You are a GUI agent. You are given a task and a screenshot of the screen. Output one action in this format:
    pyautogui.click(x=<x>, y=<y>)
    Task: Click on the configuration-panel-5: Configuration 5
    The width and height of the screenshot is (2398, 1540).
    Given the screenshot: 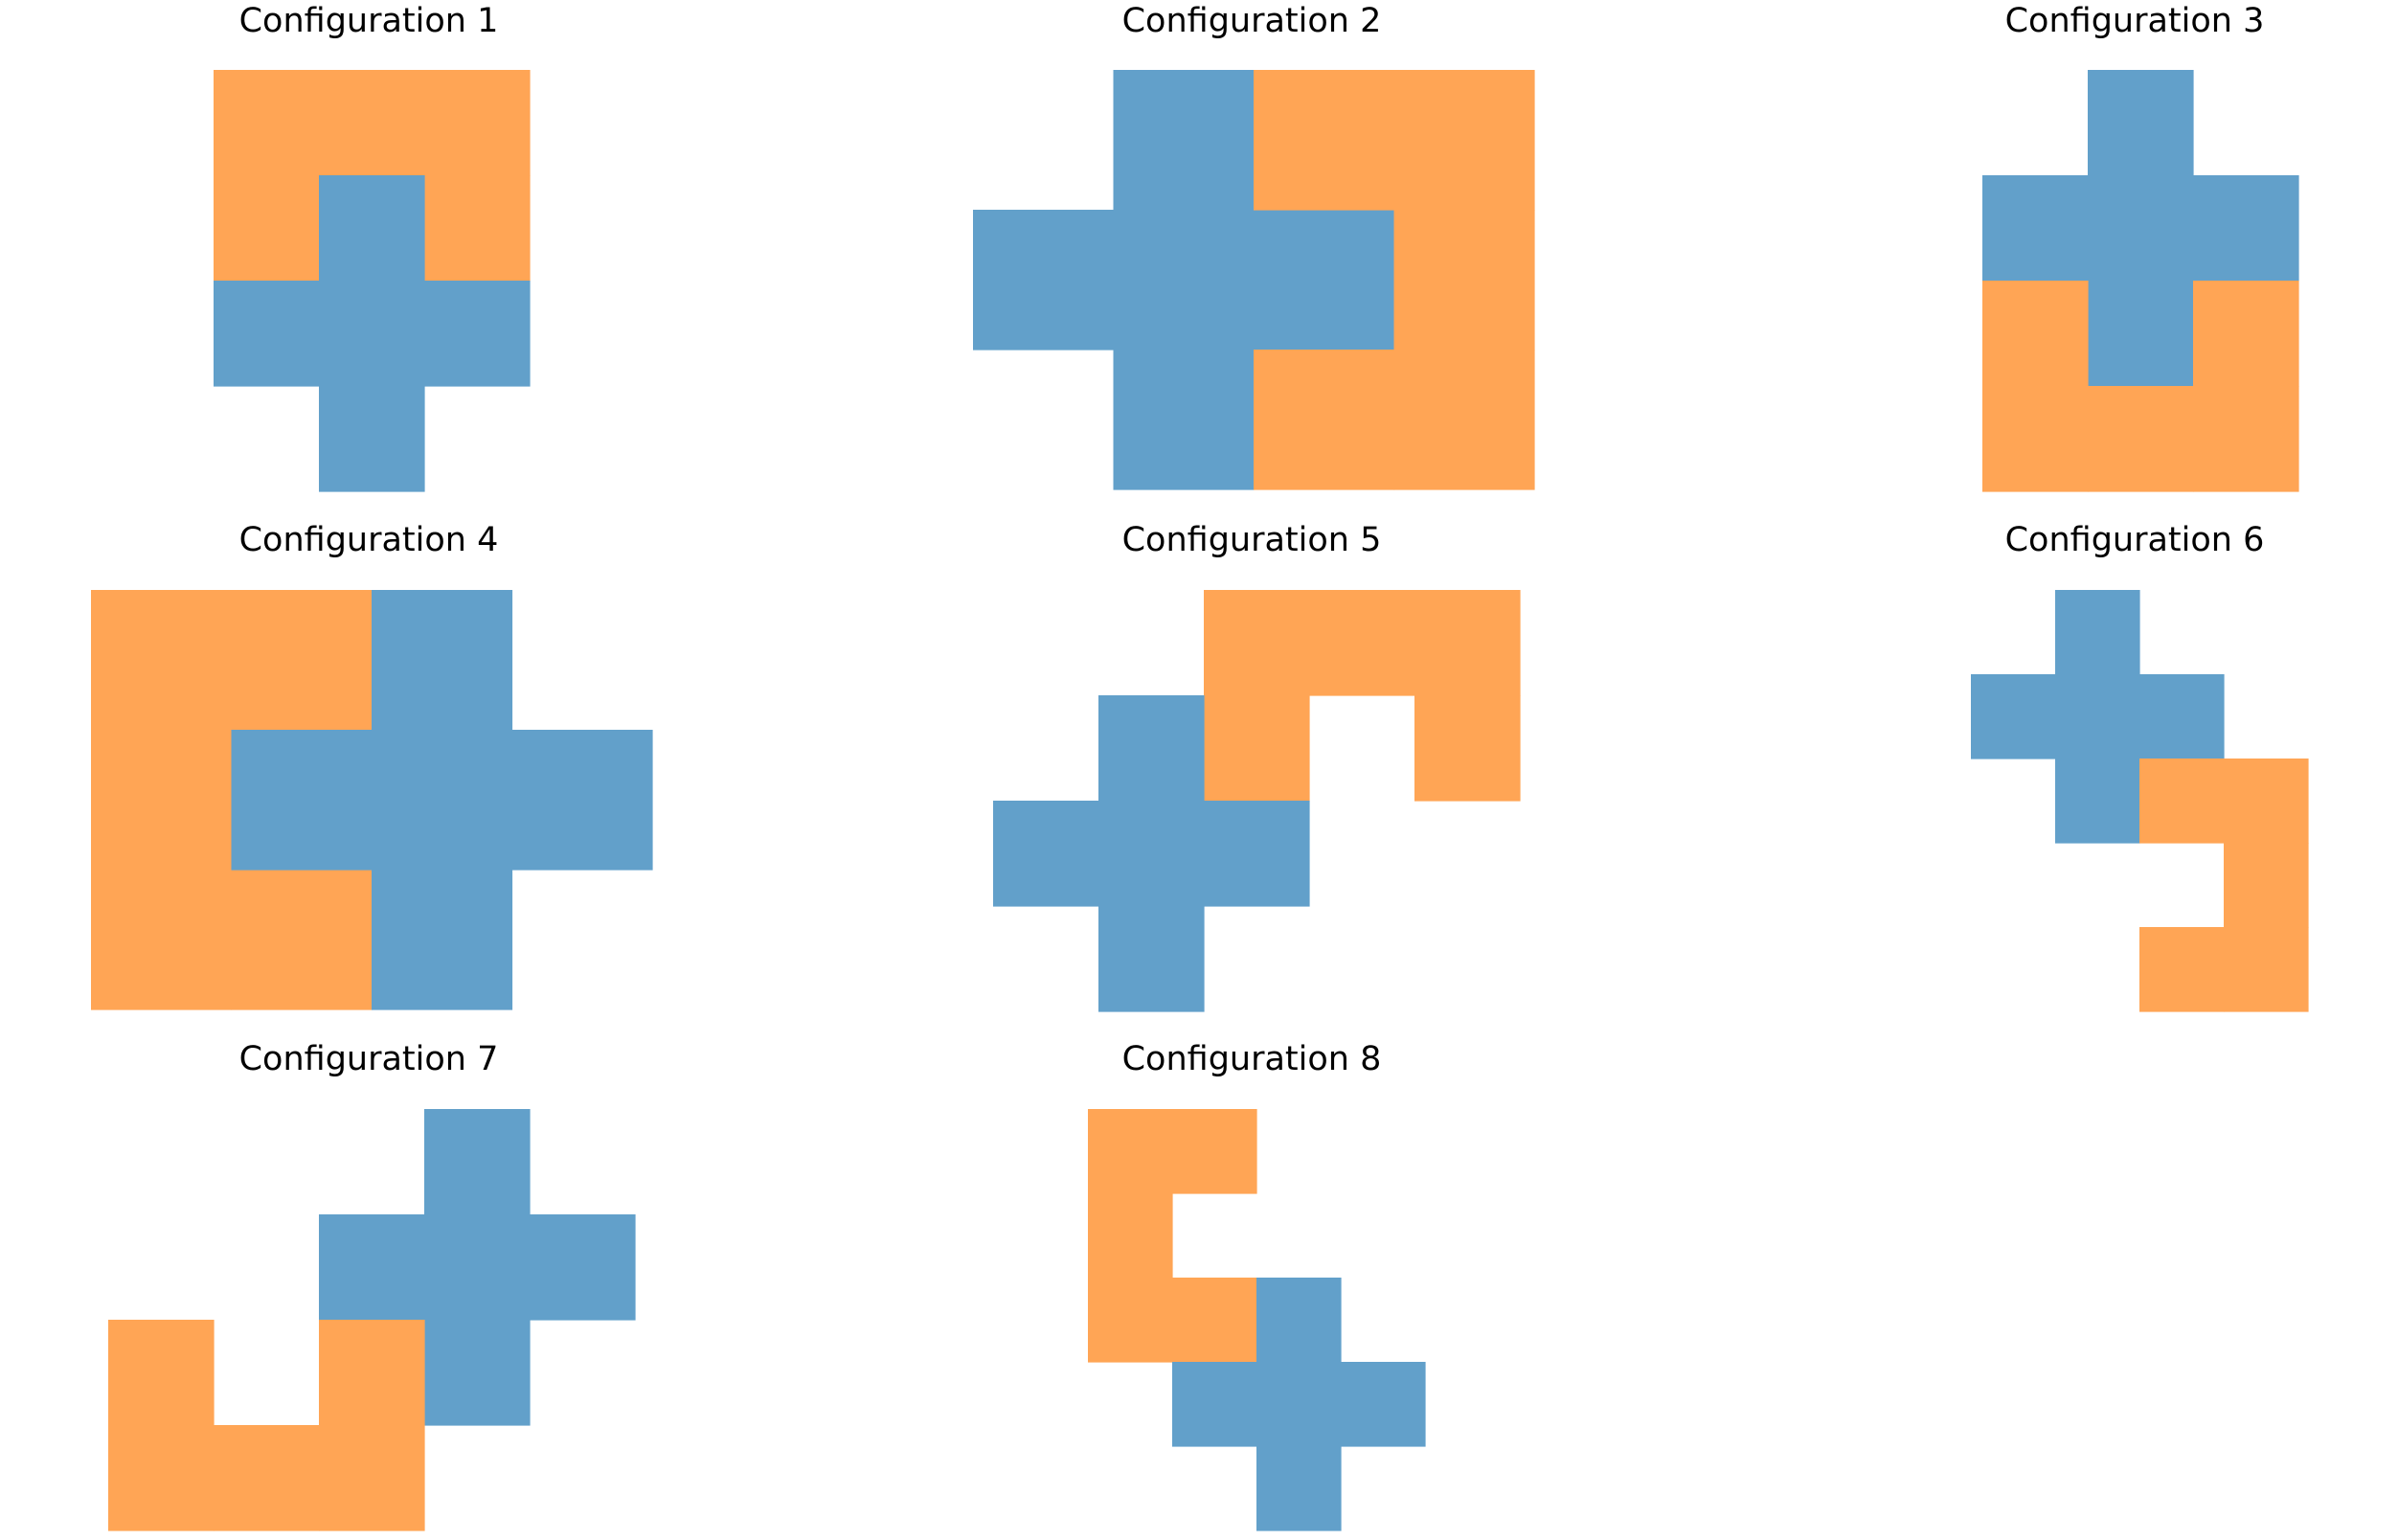 What is the action you would take?
    pyautogui.click(x=1257, y=766)
    